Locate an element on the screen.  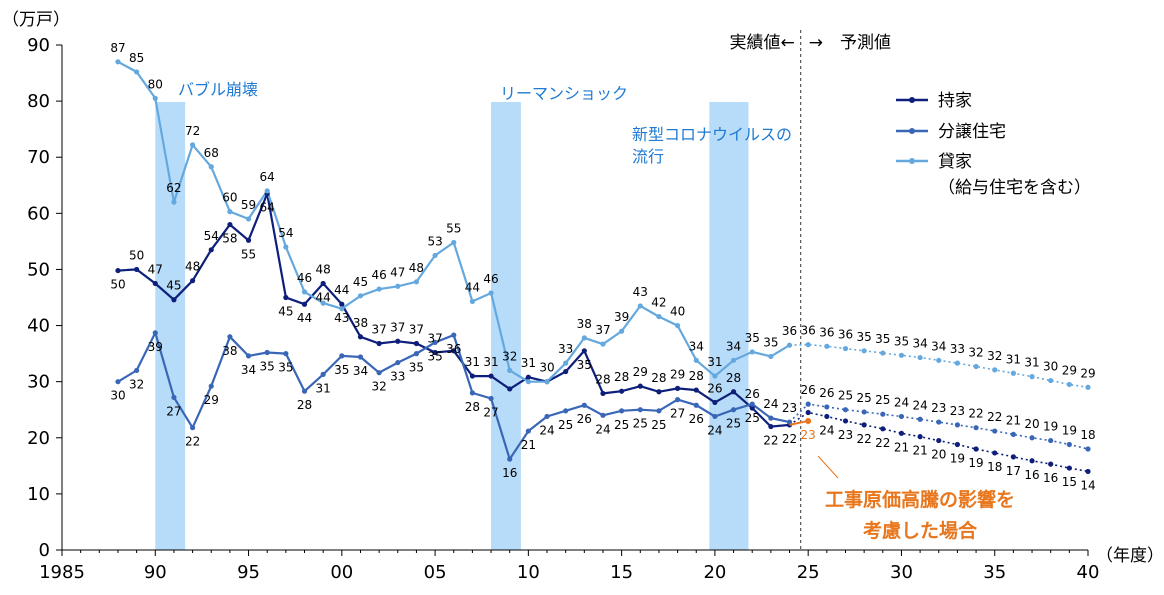
highlight-segment is located at coordinates (799, 422).